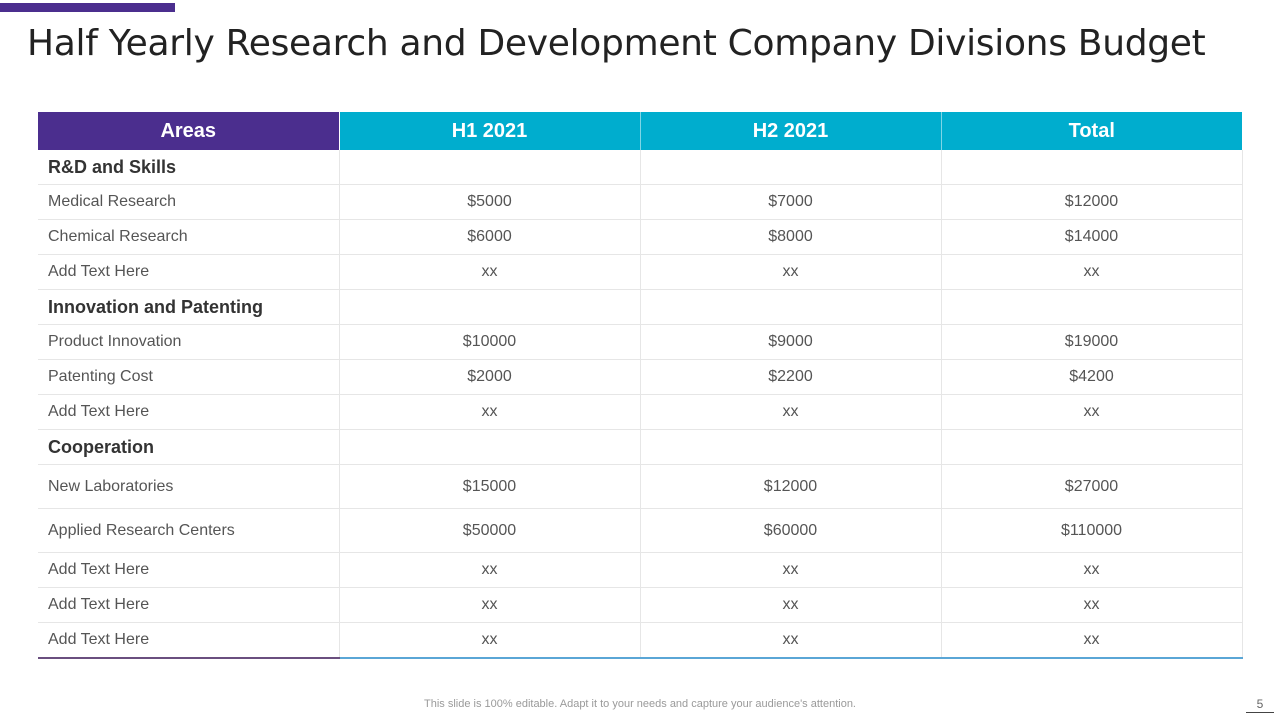  Describe the element at coordinates (490, 202) in the screenshot. I see `cell-h1: $5000` at that location.